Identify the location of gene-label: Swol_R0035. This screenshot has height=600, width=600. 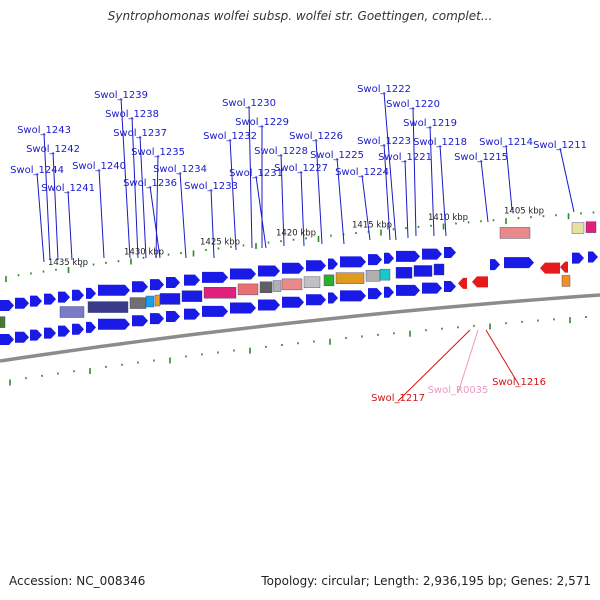
(458, 390).